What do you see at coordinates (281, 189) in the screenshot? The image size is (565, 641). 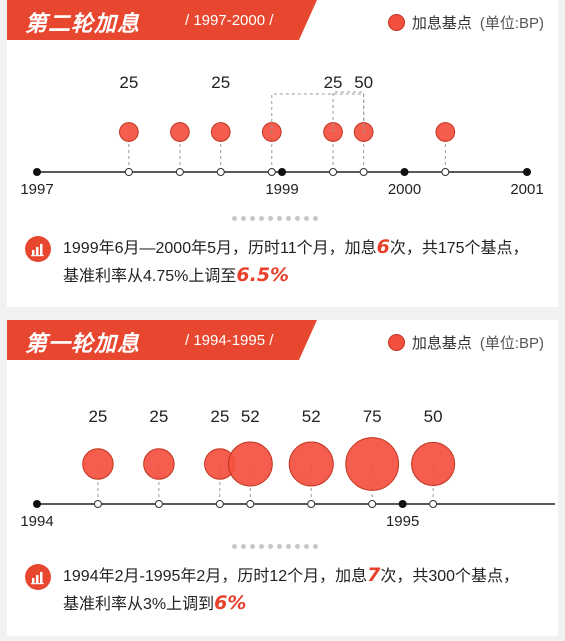 I see `year-tick-label: 1999` at bounding box center [281, 189].